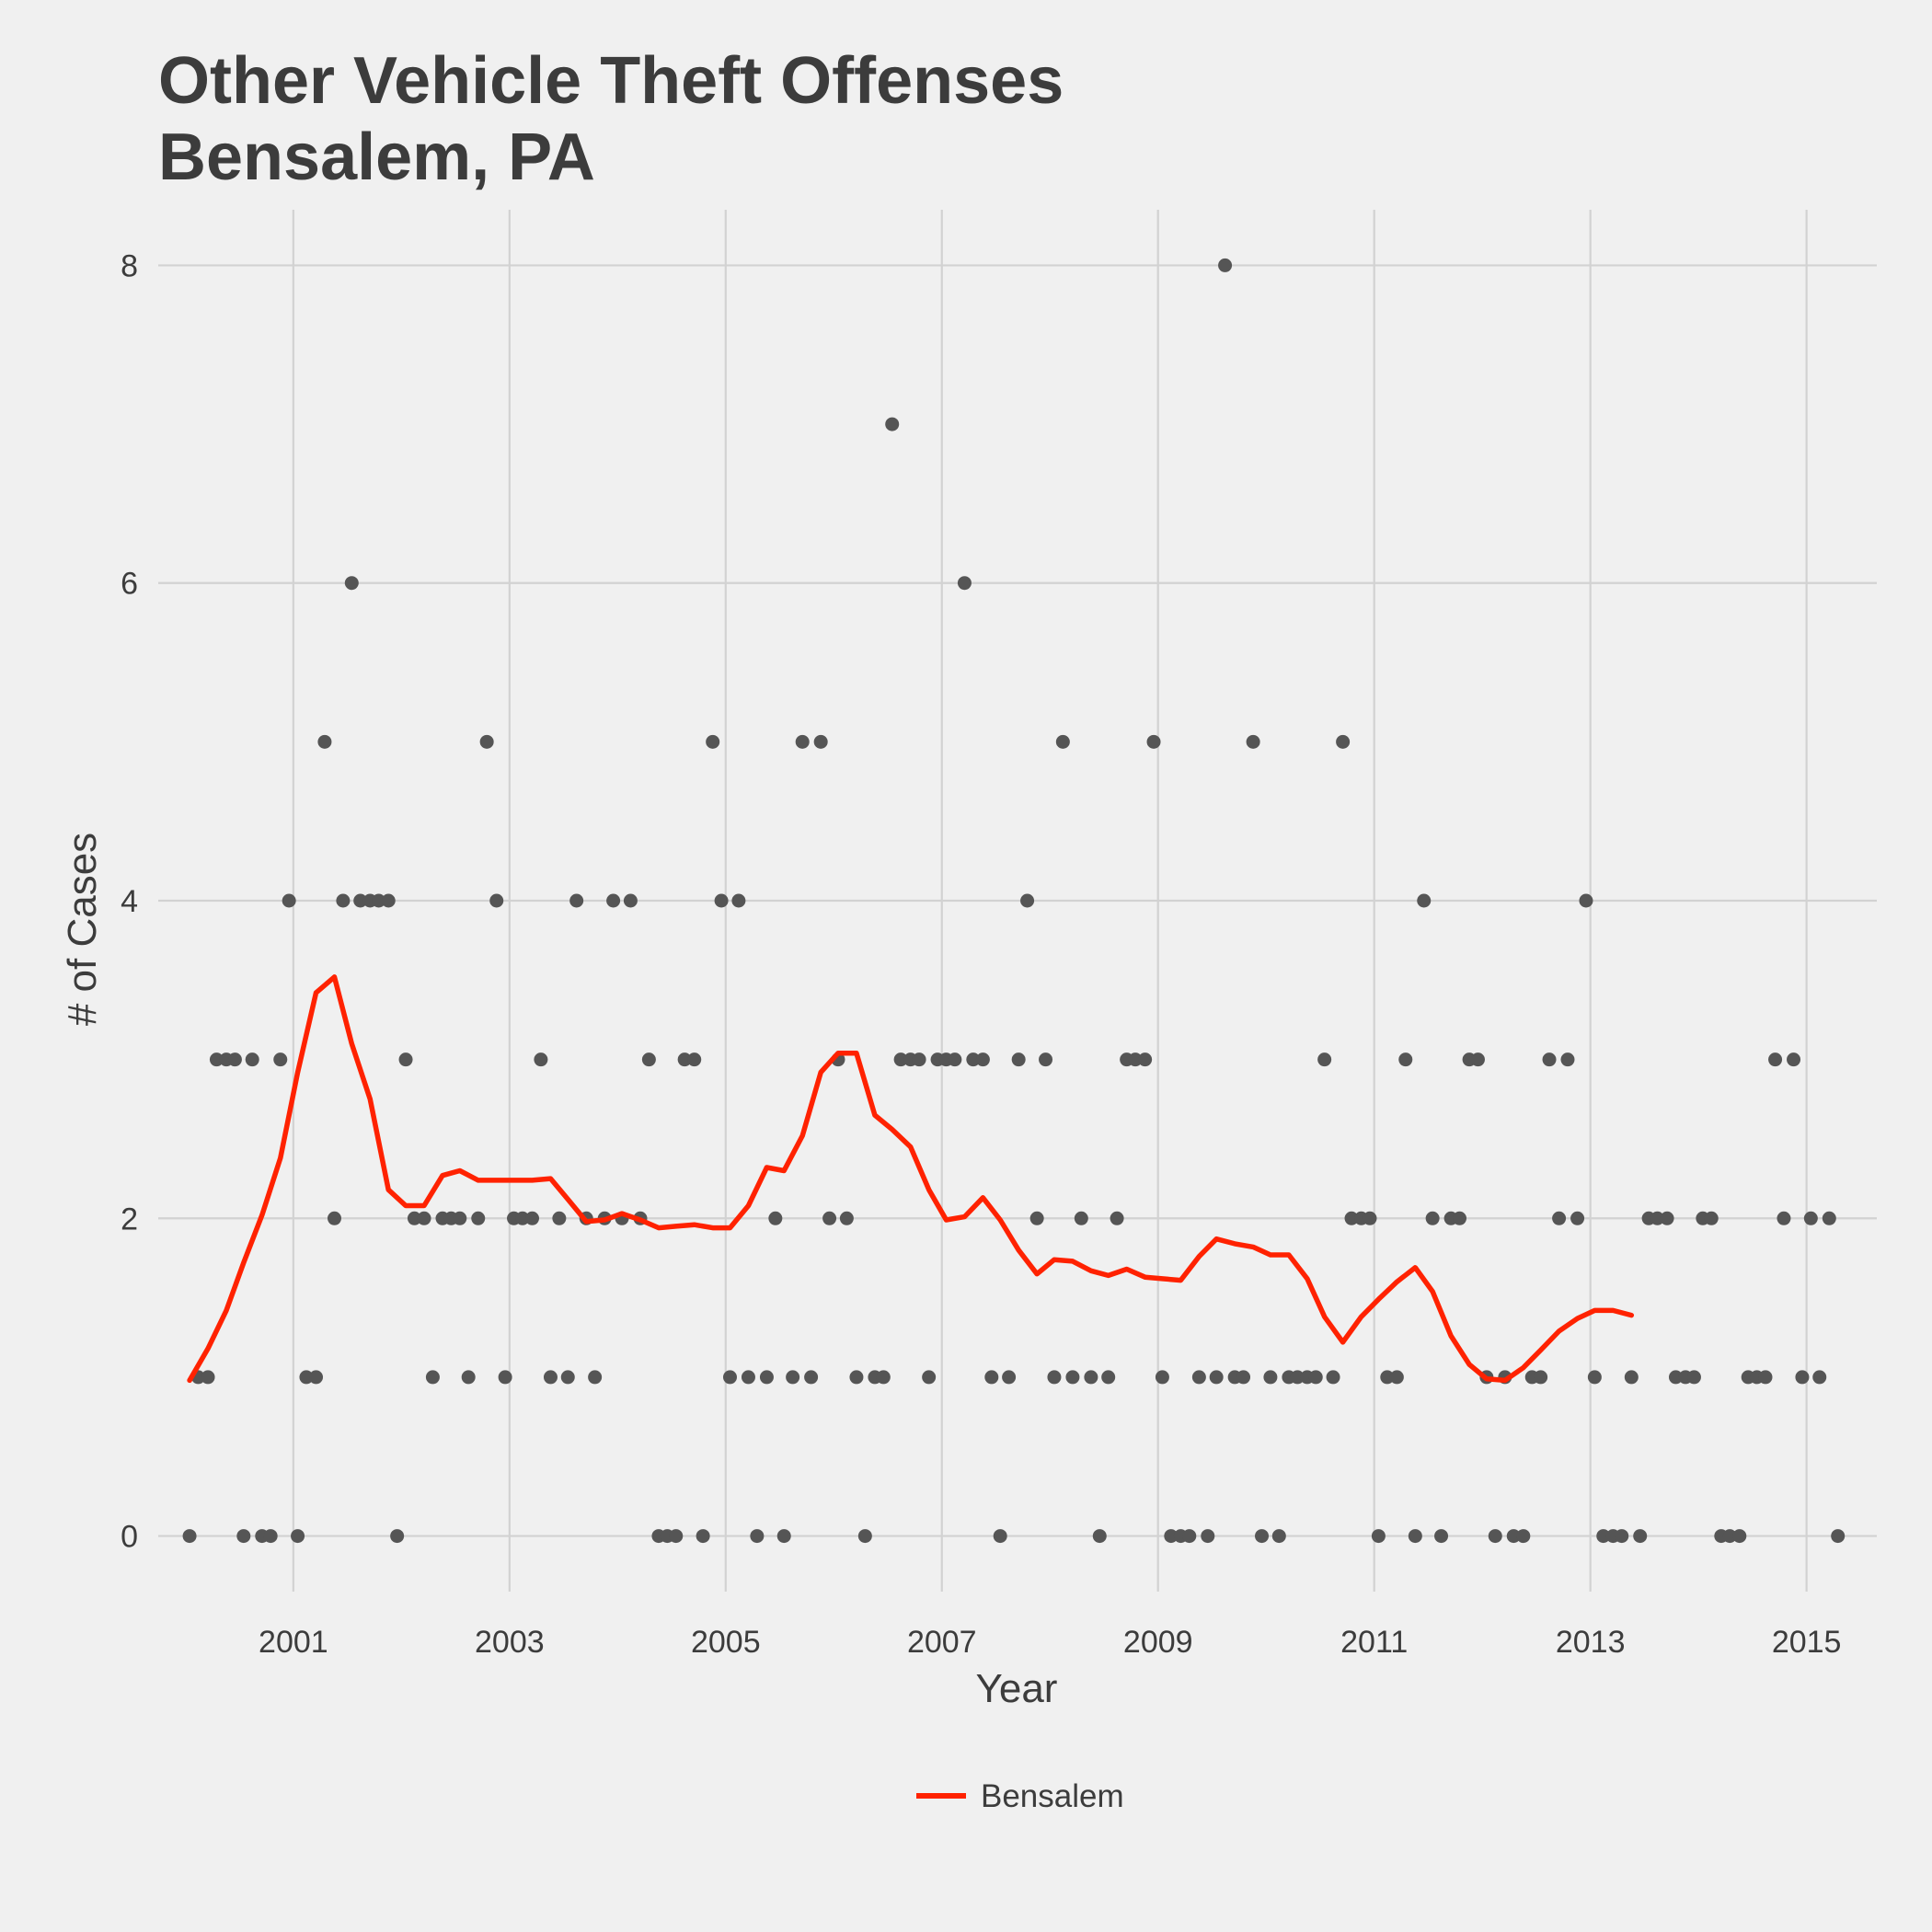 The height and width of the screenshot is (1932, 1932). I want to click on y-tick-label: 2, so click(129, 1219).